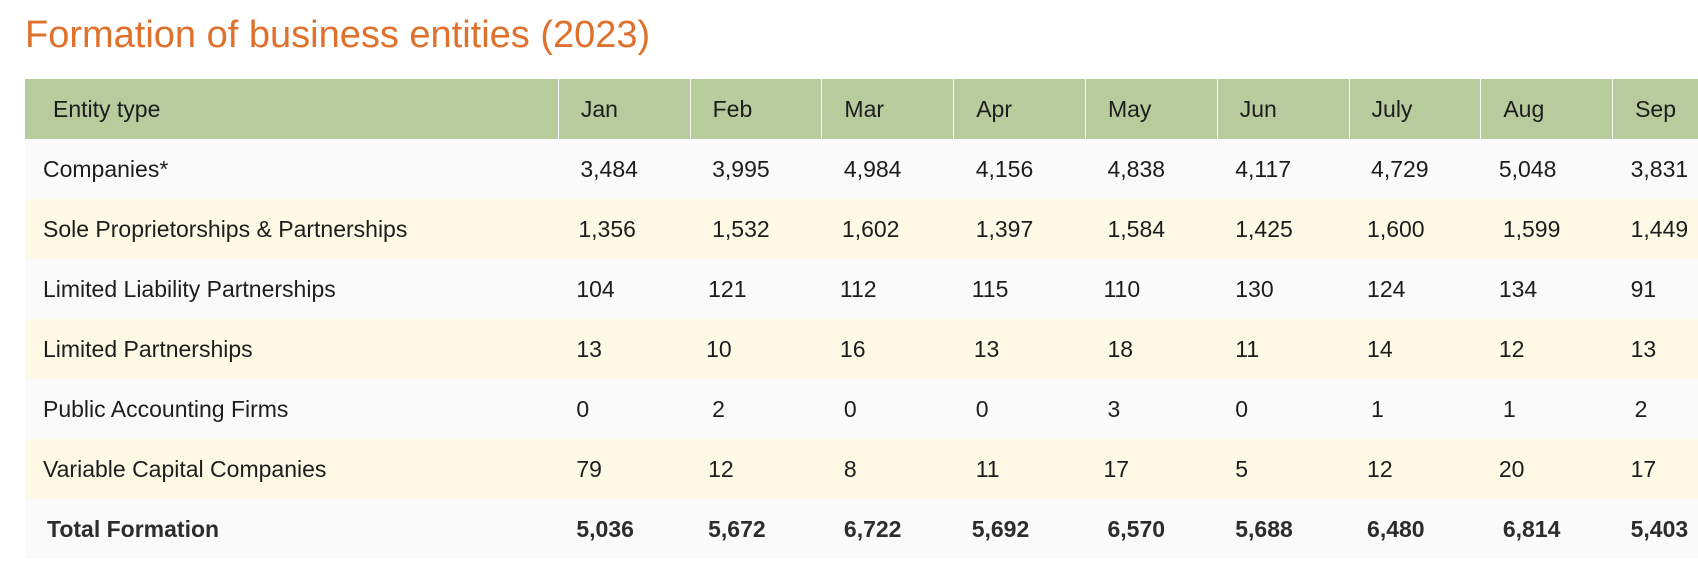 This screenshot has height=574, width=1698. What do you see at coordinates (1263, 168) in the screenshot?
I see `table-cell: 4,117` at bounding box center [1263, 168].